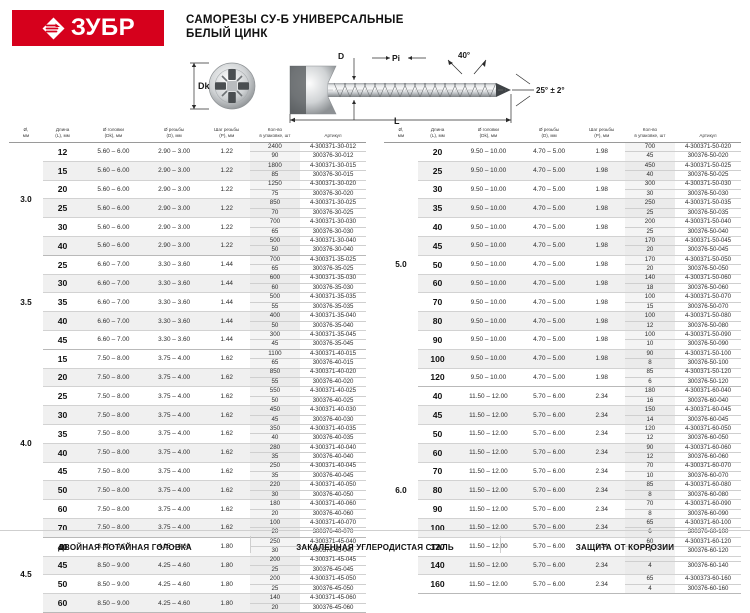  What do you see at coordinates (467, 67) in the screenshot?
I see `dimension-thread-angle` at bounding box center [467, 67].